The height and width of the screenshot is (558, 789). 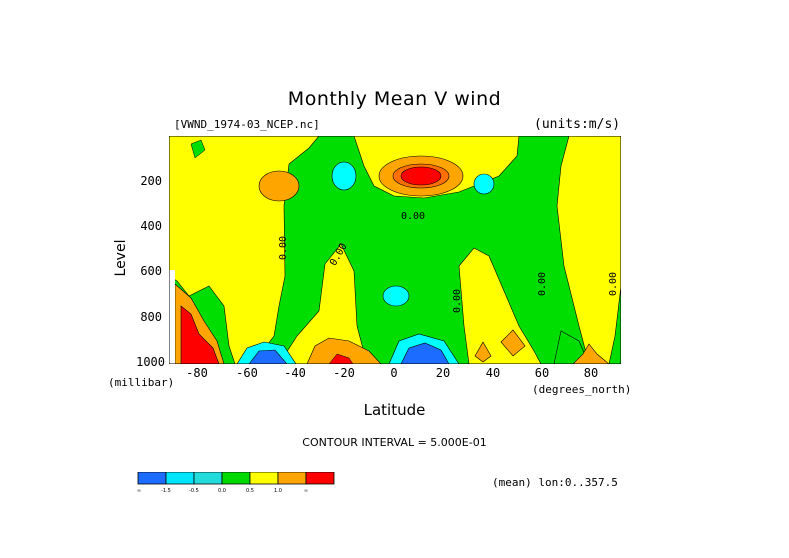 What do you see at coordinates (295, 373) in the screenshot?
I see `x-tick-label: -40` at bounding box center [295, 373].